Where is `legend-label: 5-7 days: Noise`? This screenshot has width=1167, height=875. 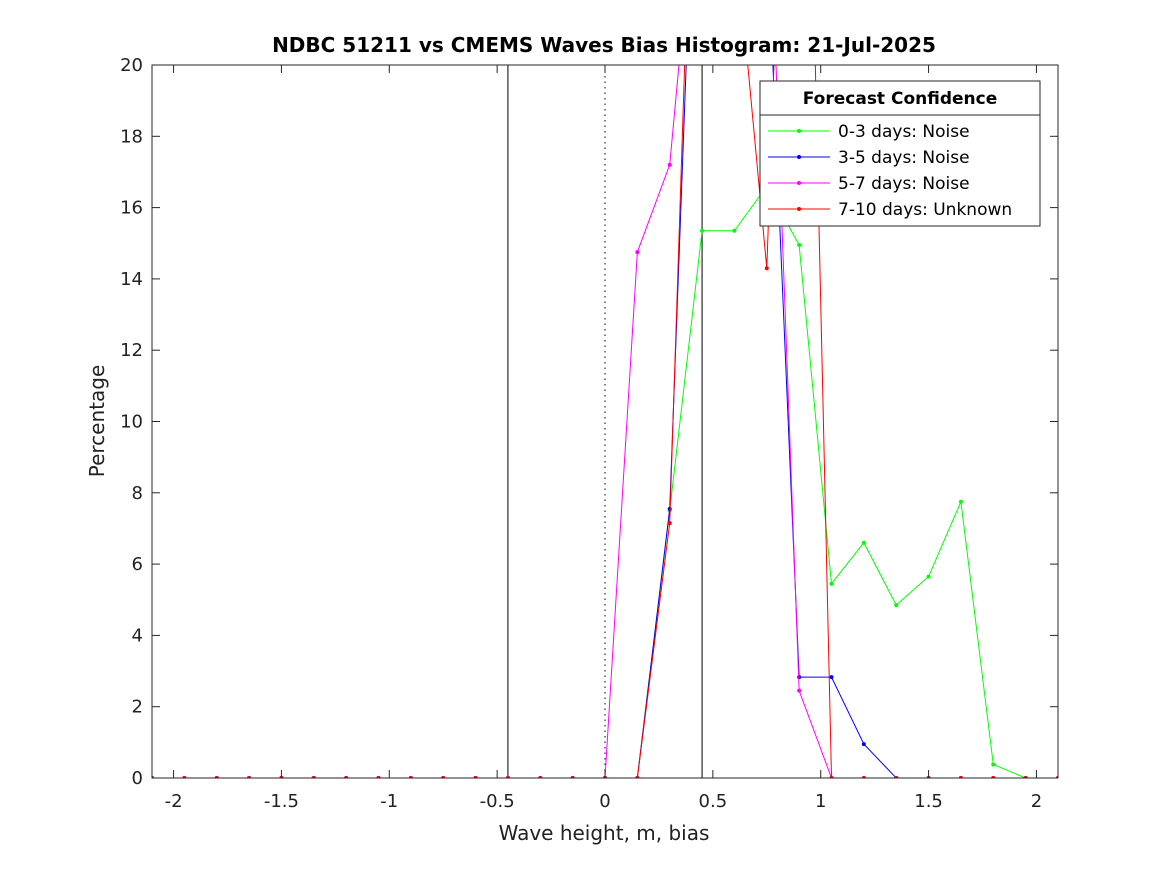
legend-label: 5-7 days: Noise is located at coordinates (904, 184).